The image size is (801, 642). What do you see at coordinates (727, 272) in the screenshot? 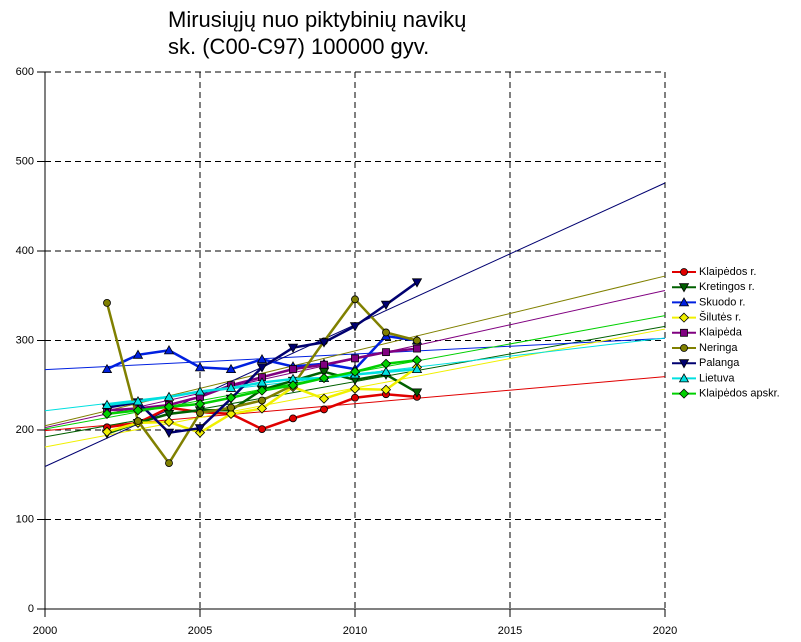
I see `legend-label: Klaipėdos r.` at bounding box center [727, 272].